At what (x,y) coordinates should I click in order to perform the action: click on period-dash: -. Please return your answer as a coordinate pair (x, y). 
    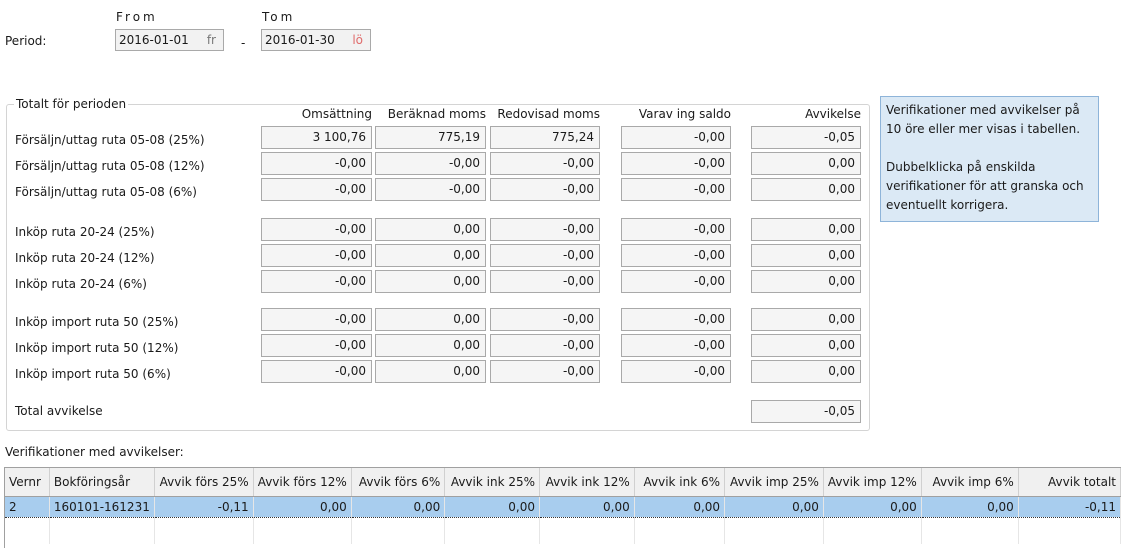
    Looking at the image, I should click on (243, 43).